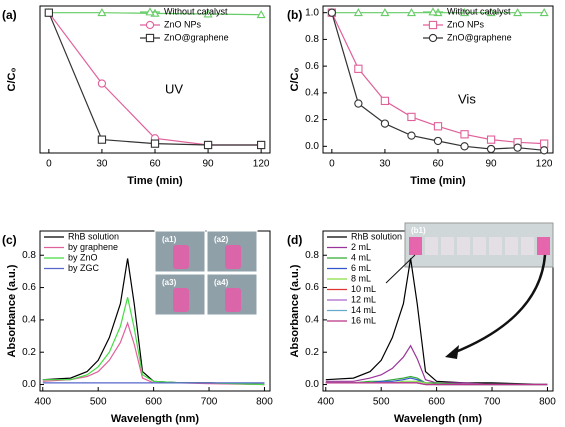 The image size is (565, 427). What do you see at coordinates (363, 299) in the screenshot?
I see `legend-label: 12 mL` at bounding box center [363, 299].